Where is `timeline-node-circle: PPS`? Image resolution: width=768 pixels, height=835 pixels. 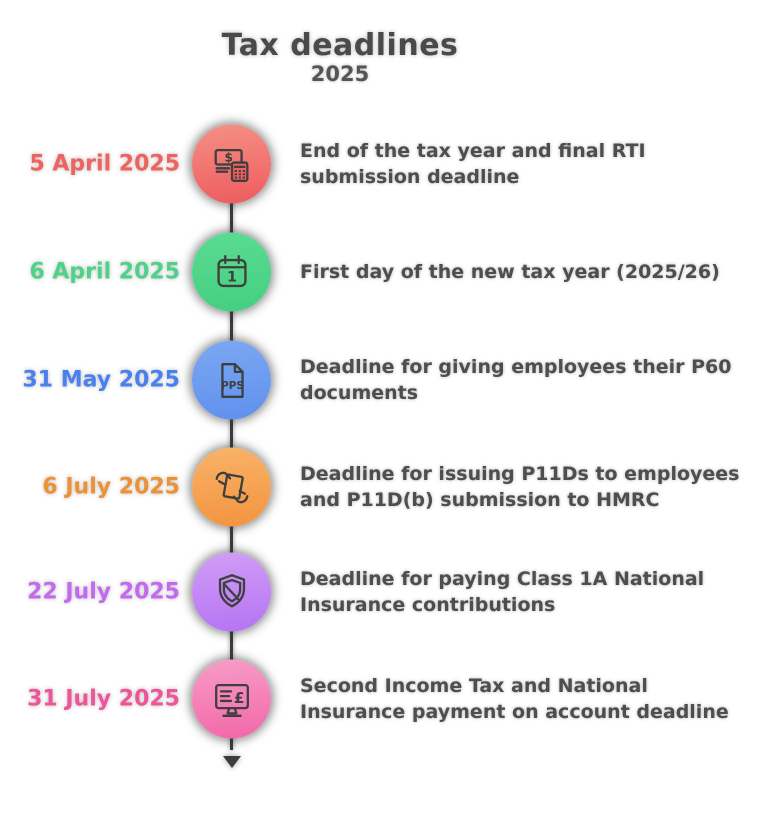 timeline-node-circle: PPS is located at coordinates (231, 380).